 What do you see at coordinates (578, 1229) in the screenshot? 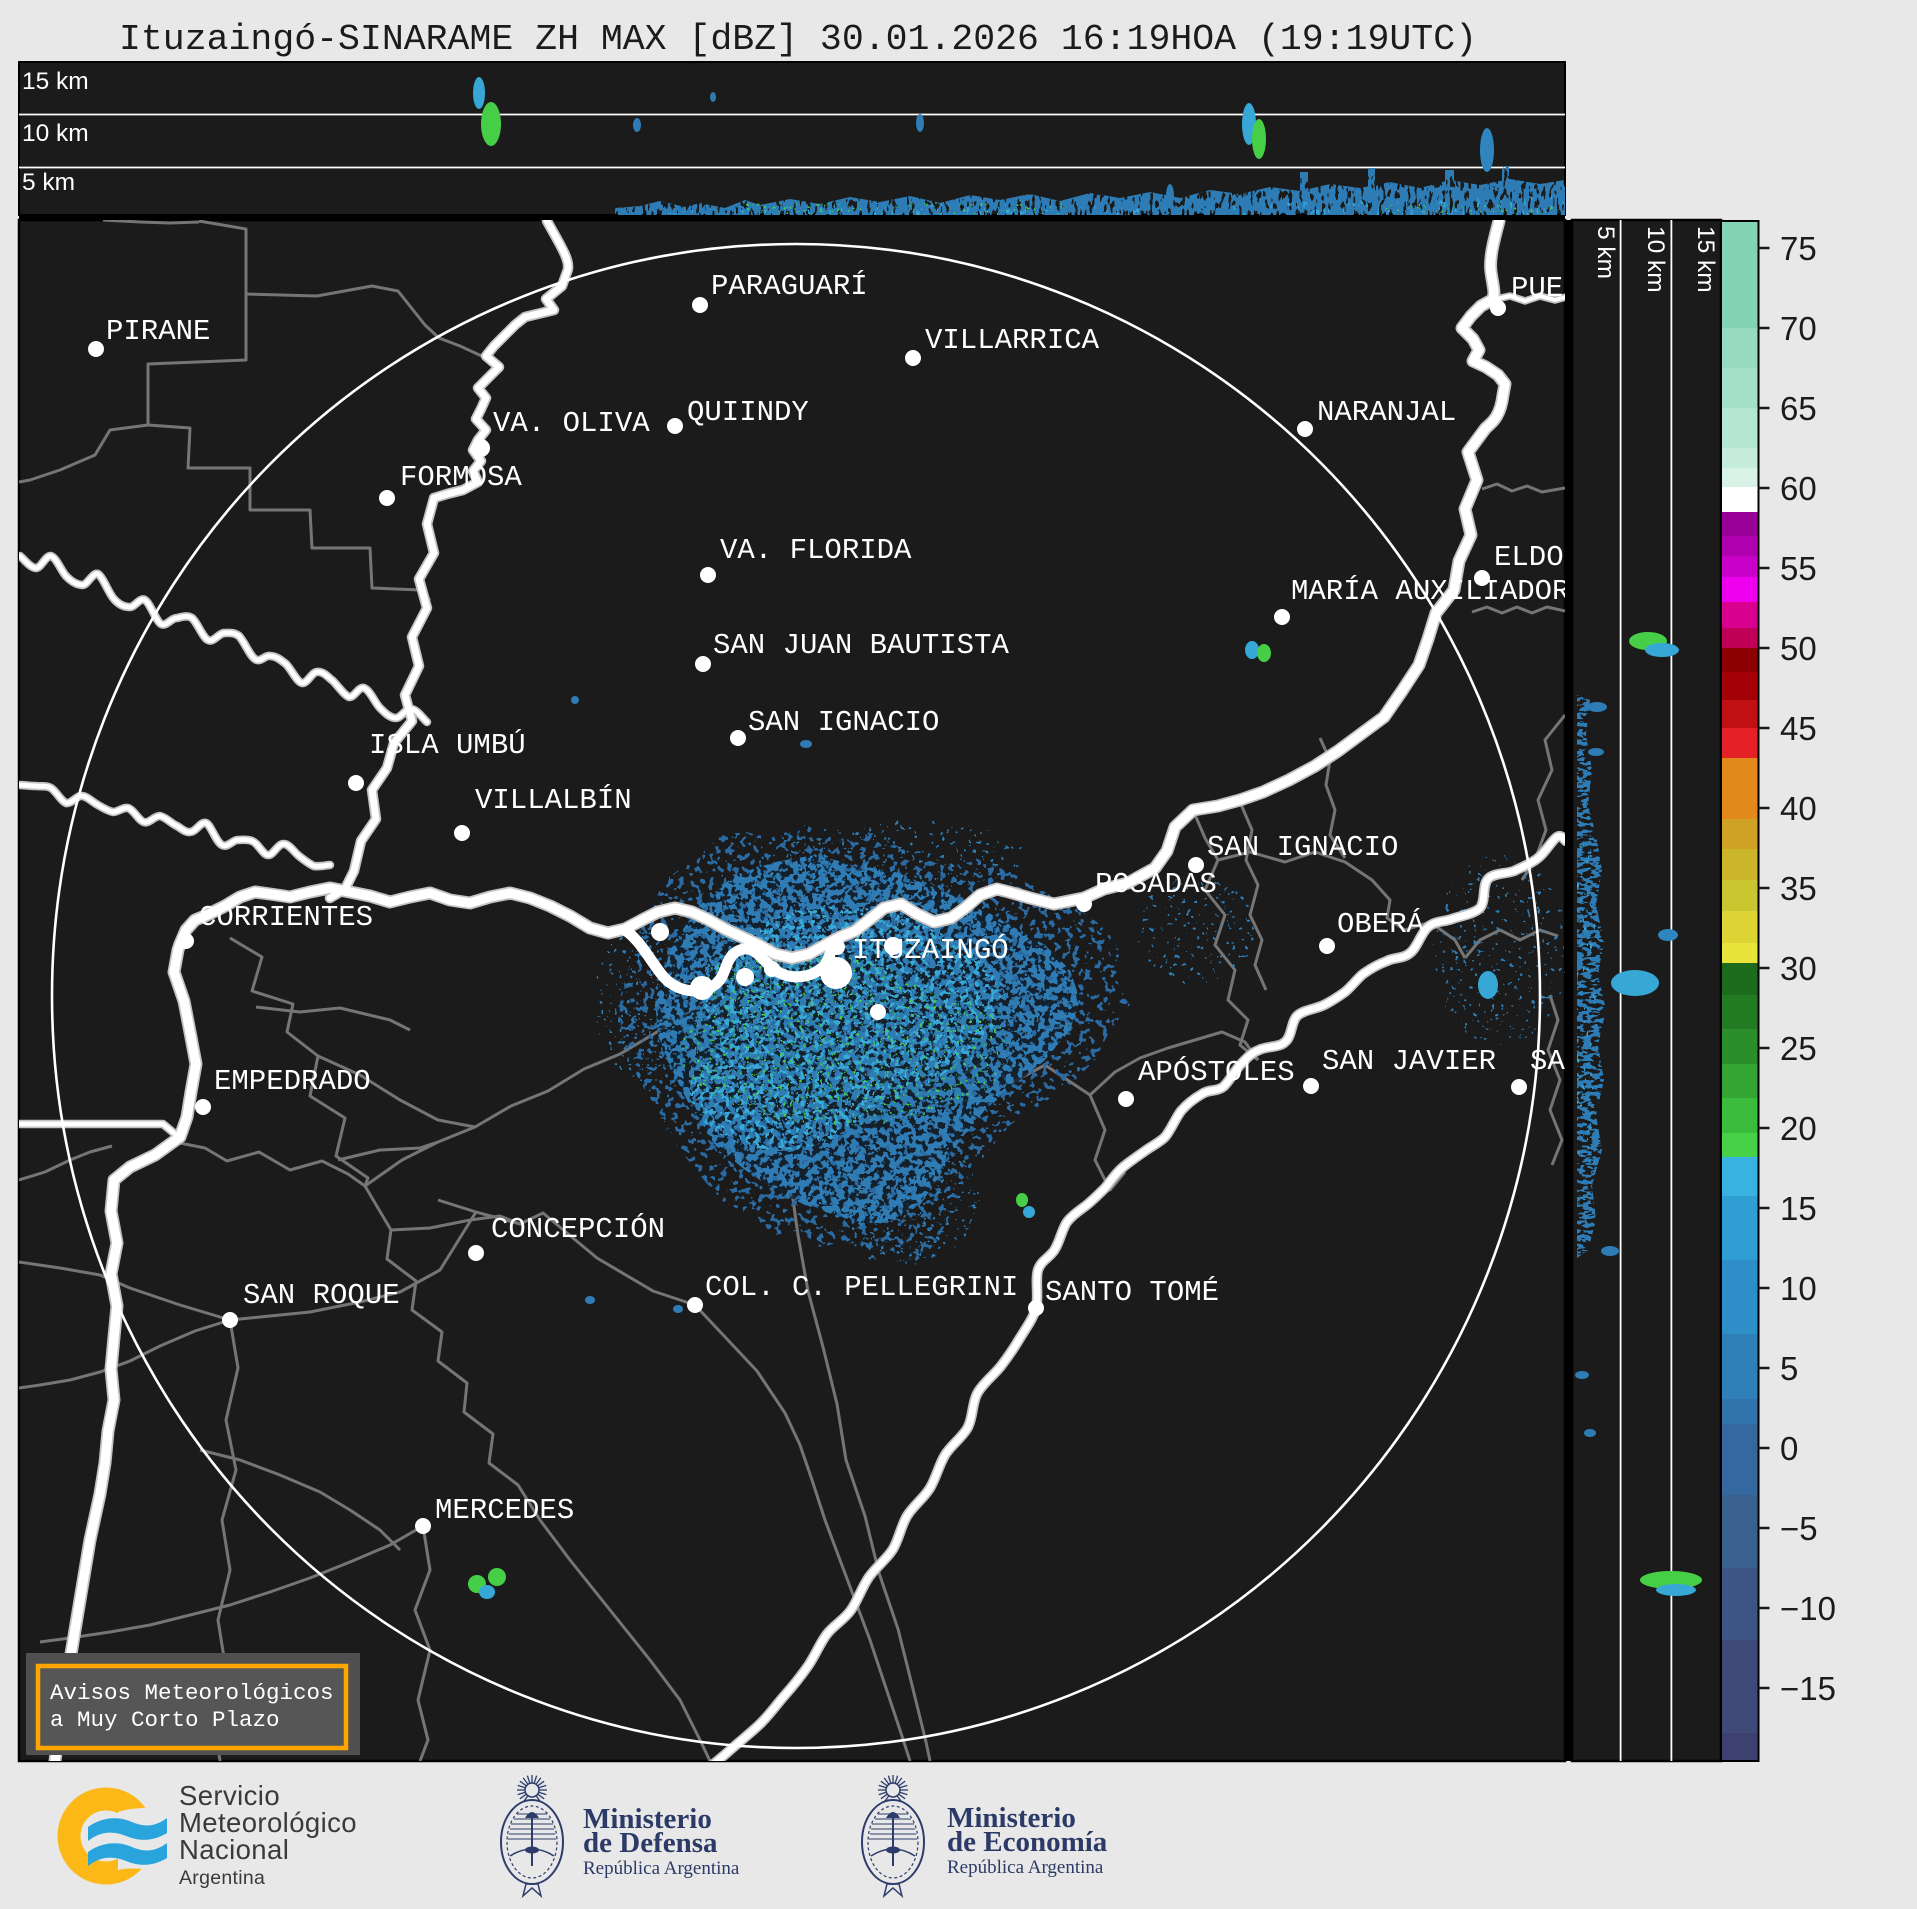
I see `svg-text: CONCEPCIÓN` at bounding box center [578, 1229].